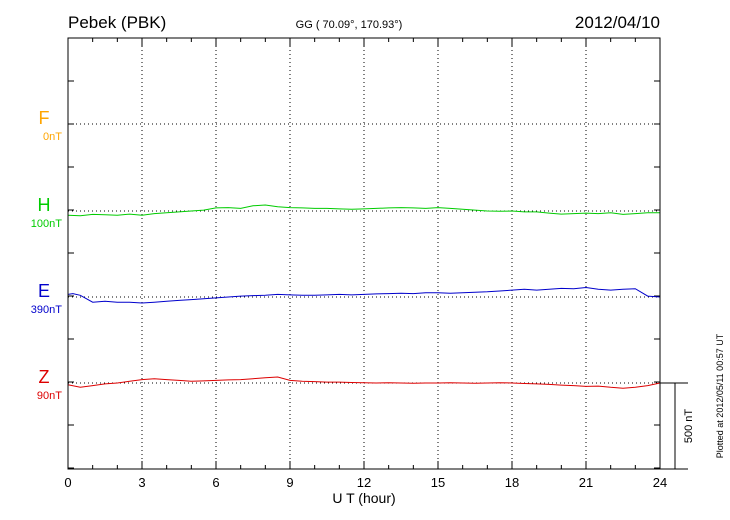 Image resolution: width=730 pixels, height=520 pixels. Describe the element at coordinates (215, 482) in the screenshot. I see `x-tick-label: 6` at that location.